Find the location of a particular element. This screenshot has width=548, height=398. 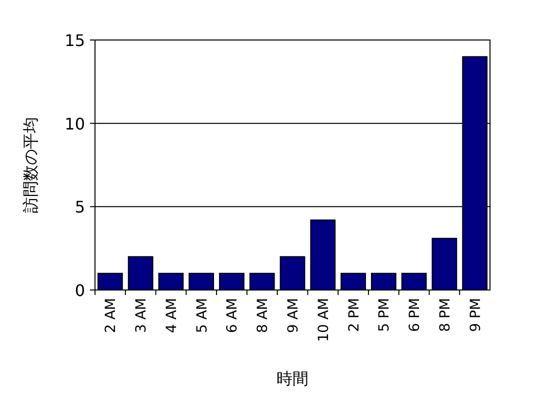

x-tick-label: 9 PM is located at coordinates (476, 315).